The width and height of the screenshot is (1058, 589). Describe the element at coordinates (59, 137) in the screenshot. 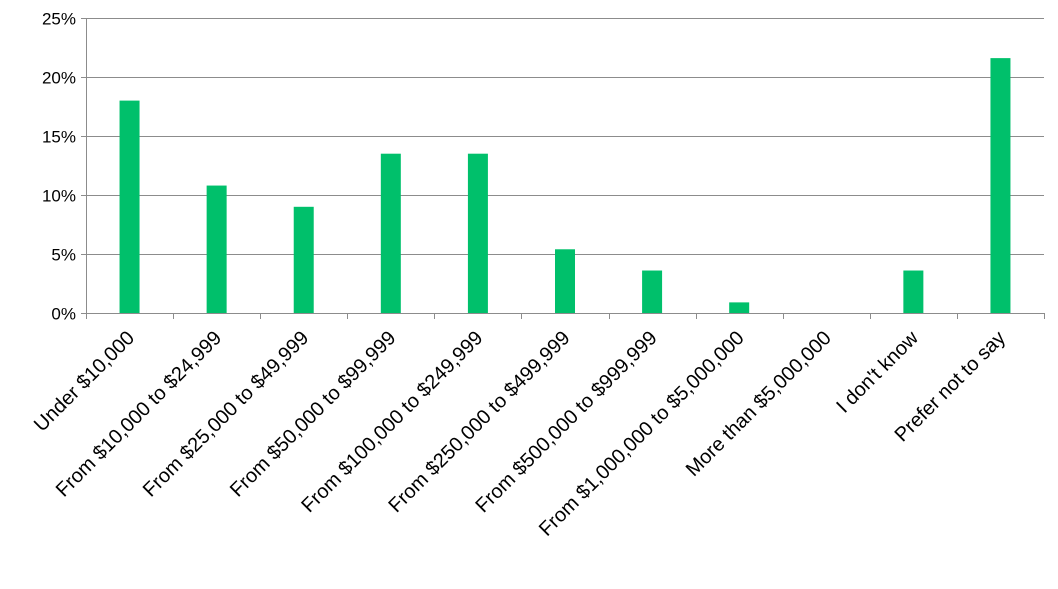

I see `y-tick-label: 15%` at that location.